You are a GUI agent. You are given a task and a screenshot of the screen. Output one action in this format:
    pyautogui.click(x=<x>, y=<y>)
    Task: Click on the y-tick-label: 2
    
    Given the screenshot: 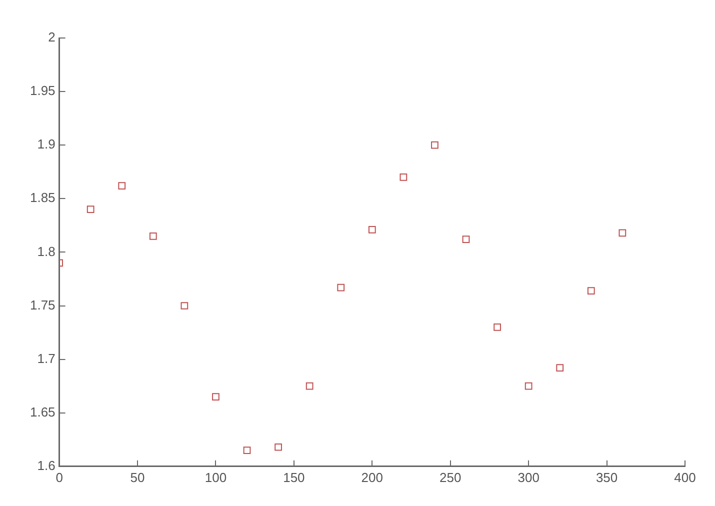 What is the action you would take?
    pyautogui.click(x=52, y=37)
    